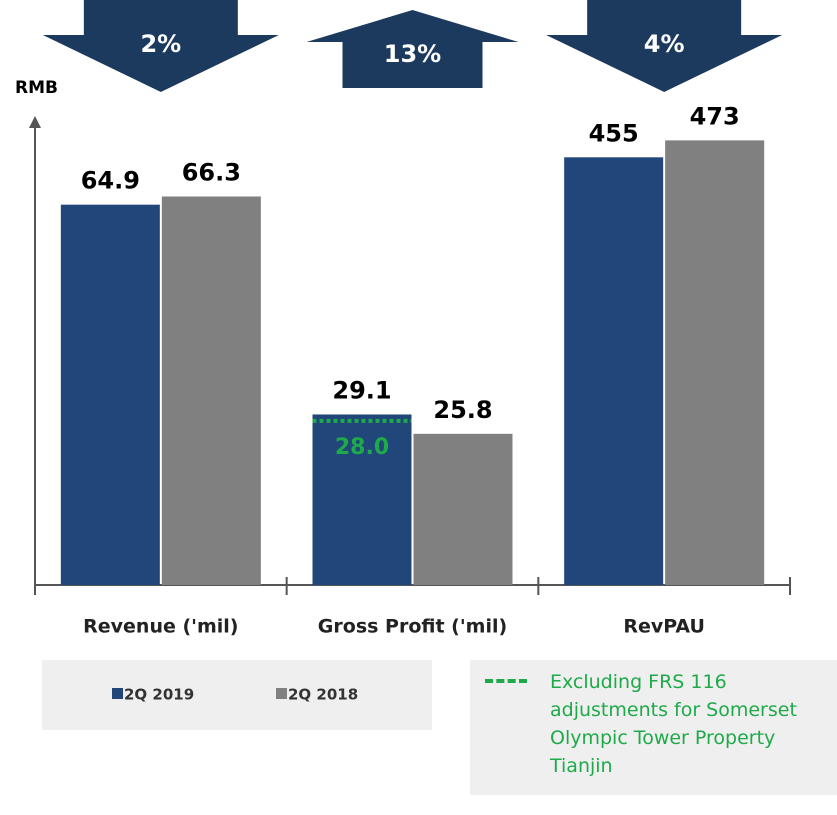 The image size is (837, 815). What do you see at coordinates (211, 172) in the screenshot?
I see `value-label: 66.3` at bounding box center [211, 172].